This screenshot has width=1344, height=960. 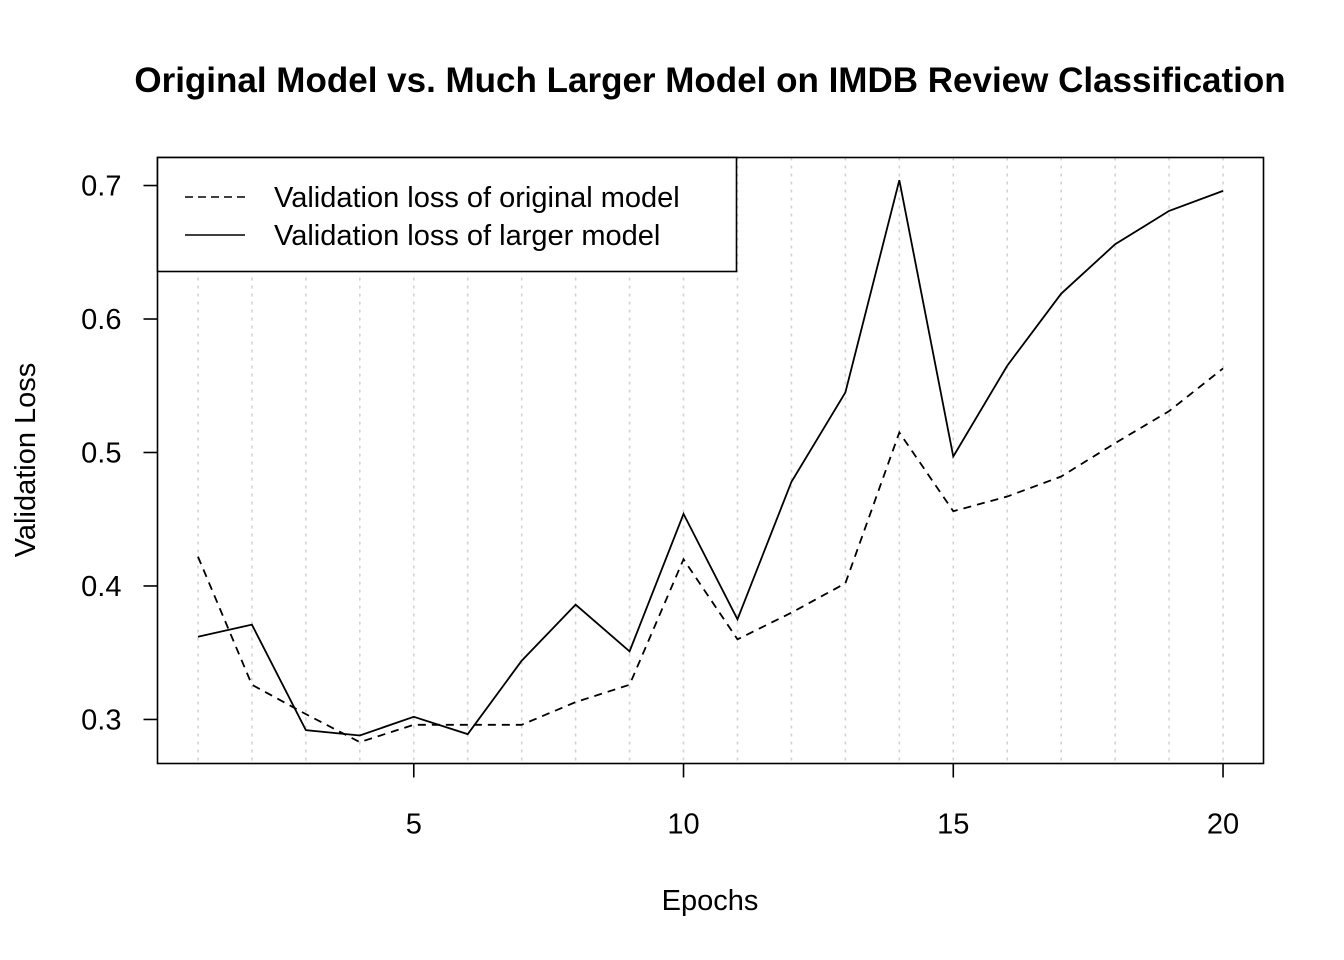 What do you see at coordinates (414, 825) in the screenshot?
I see `x-tick-label: 5` at bounding box center [414, 825].